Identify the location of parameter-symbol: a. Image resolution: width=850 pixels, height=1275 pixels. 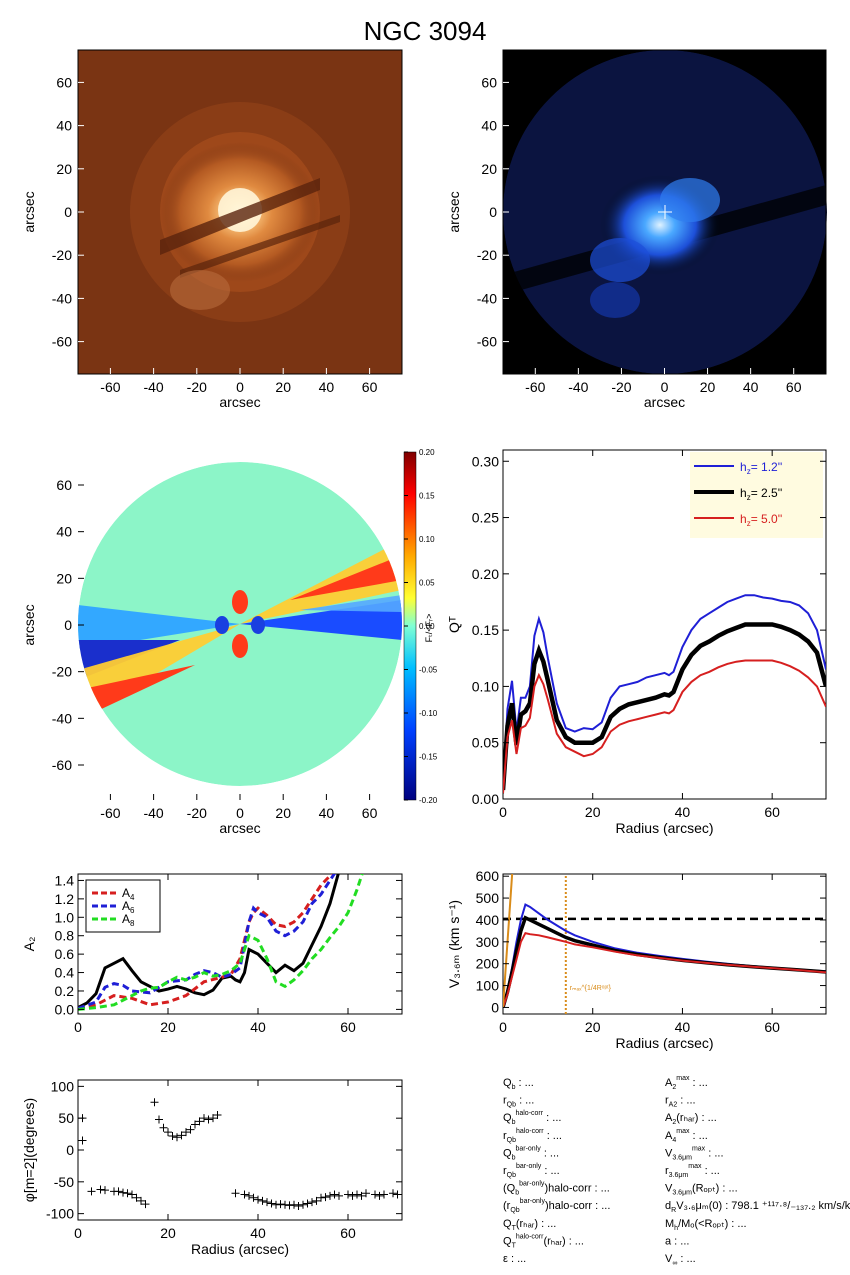
(668, 1241).